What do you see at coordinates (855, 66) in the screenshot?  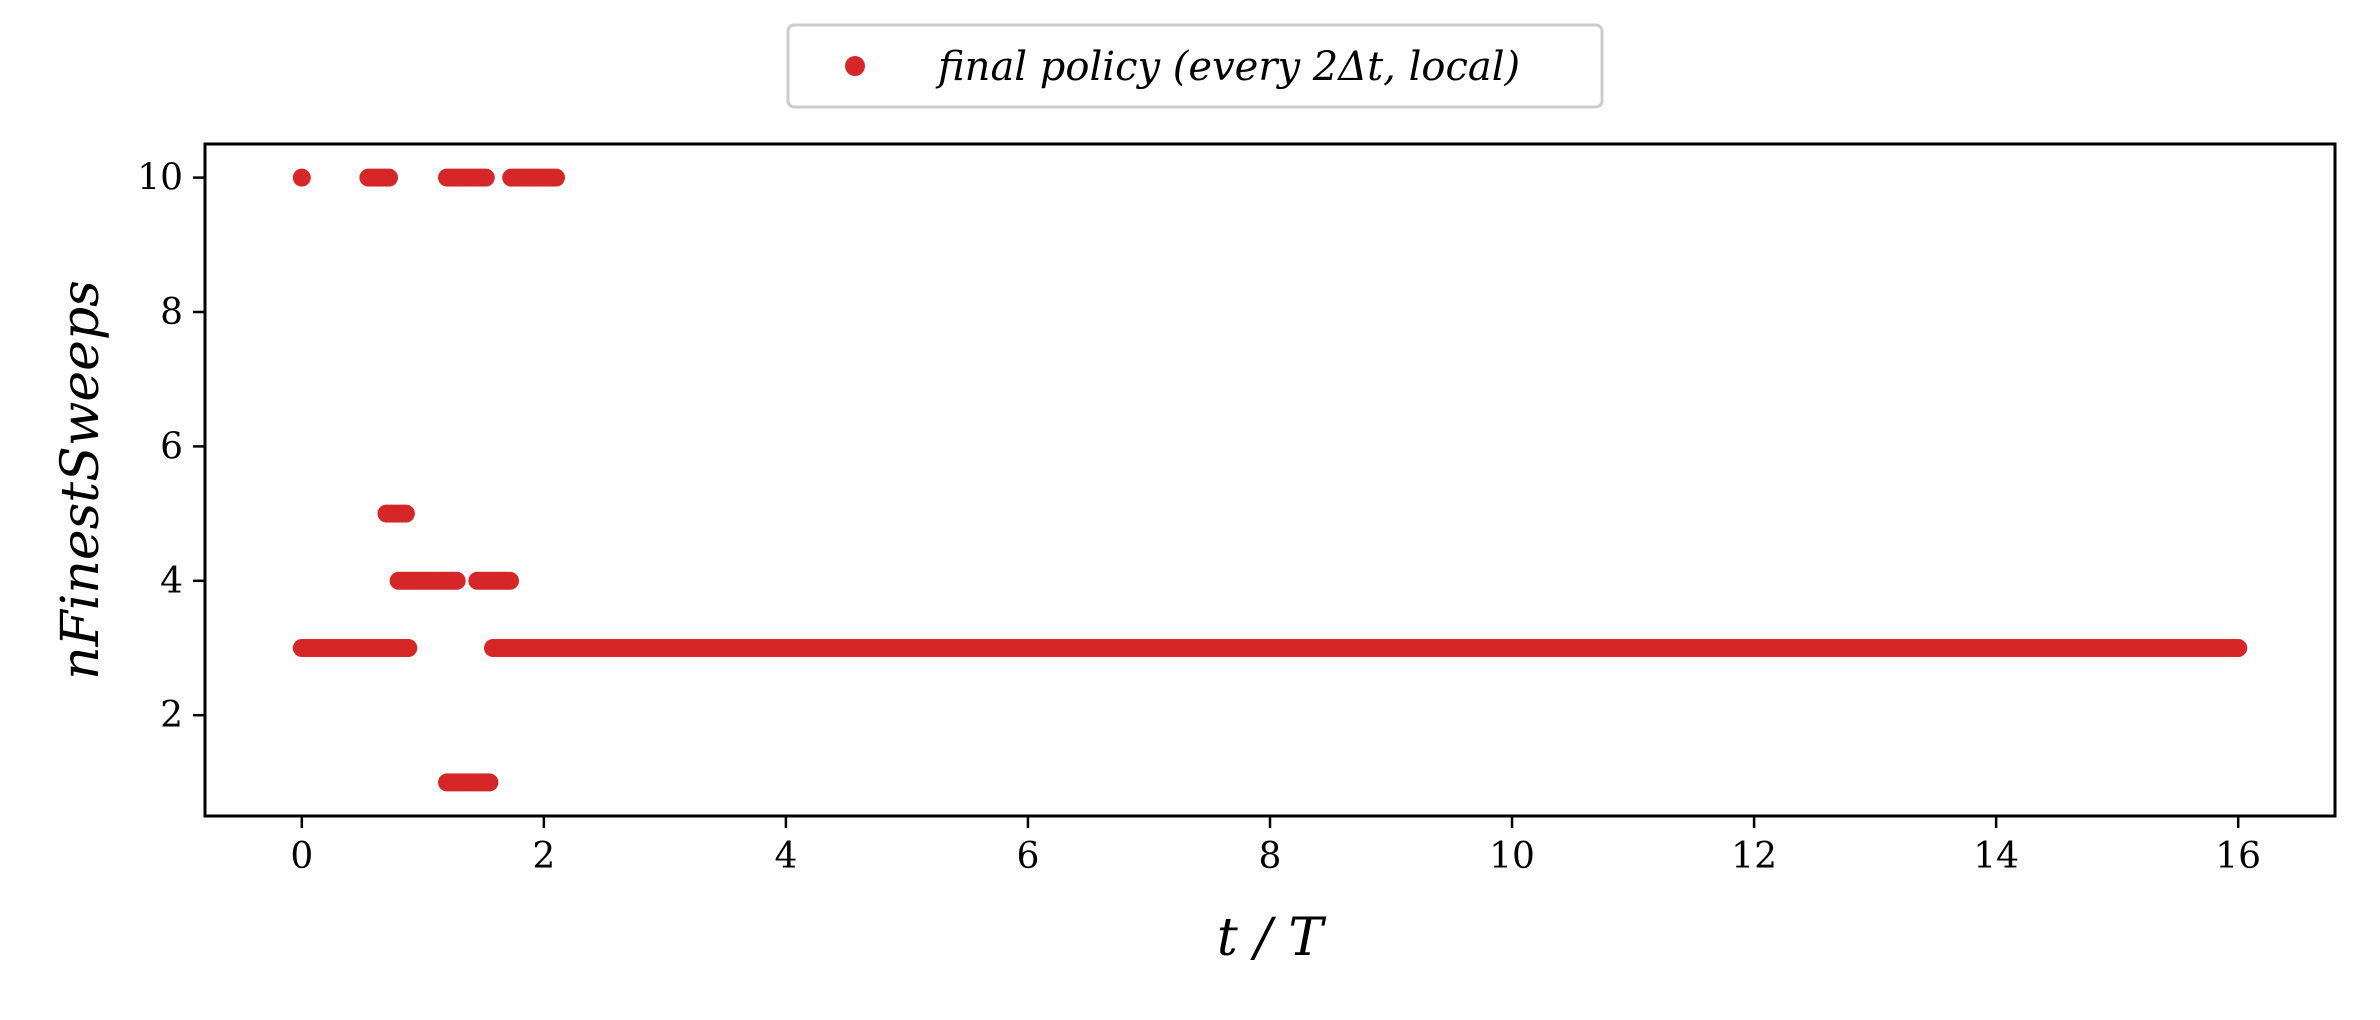 I see `legend-marker` at bounding box center [855, 66].